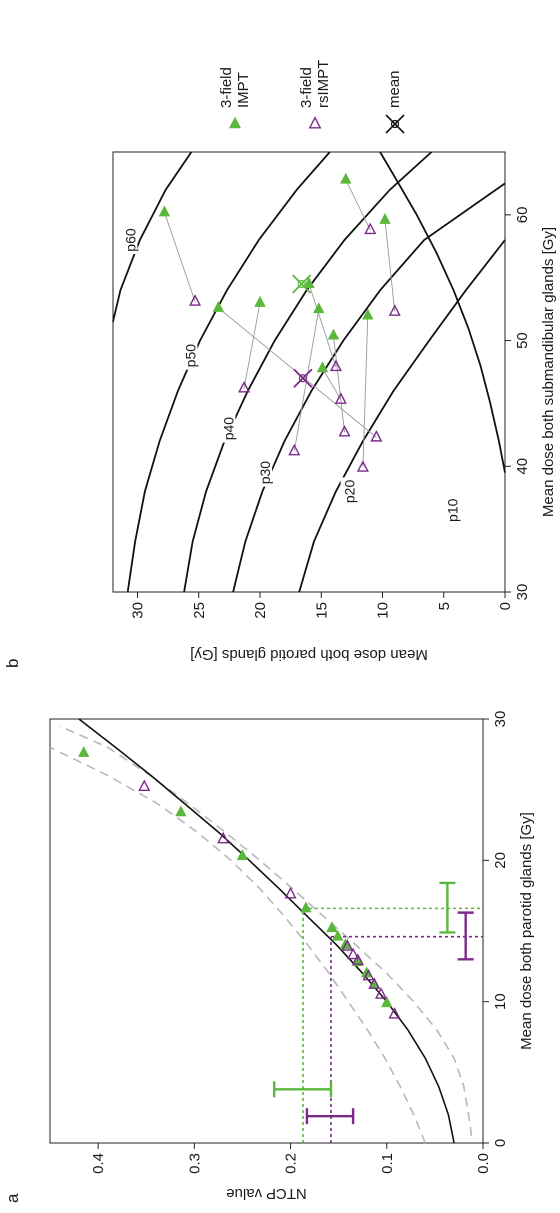 This screenshot has width=560, height=1213. What do you see at coordinates (496, 929) in the screenshot?
I see `x-ticks-a: 0 10 20 30` at bounding box center [496, 929].